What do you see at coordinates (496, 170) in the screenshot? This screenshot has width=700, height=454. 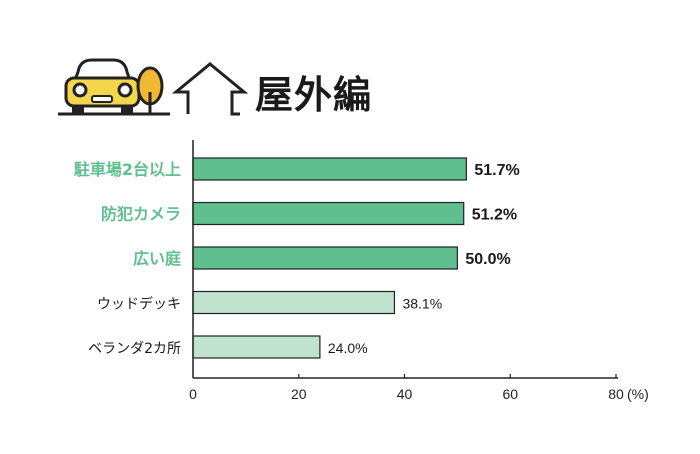 I see `value-label-0: 51.7%` at bounding box center [496, 170].